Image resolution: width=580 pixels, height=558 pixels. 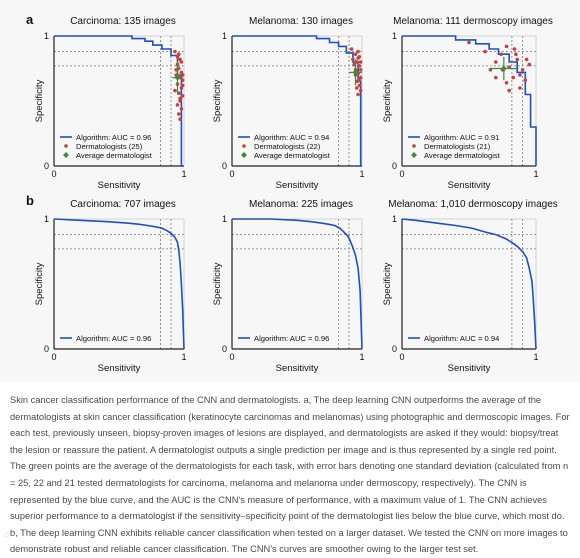 What do you see at coordinates (461, 137) in the screenshot?
I see `legend-entry: Algorithm: AUC = 0.91` at bounding box center [461, 137].